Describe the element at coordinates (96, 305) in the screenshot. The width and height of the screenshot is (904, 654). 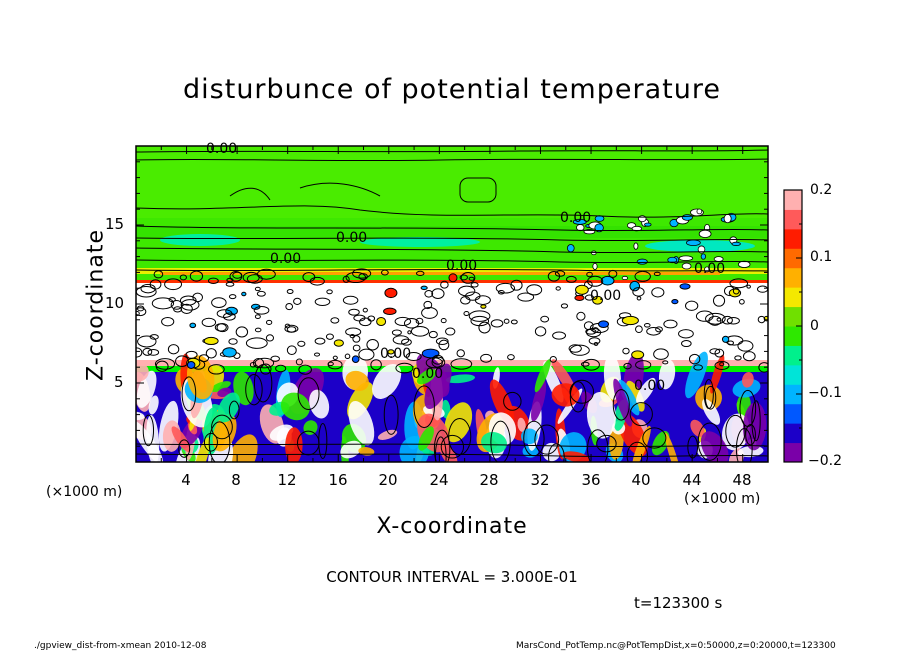
I see `y-axis-label: Z-coordinate` at that location.